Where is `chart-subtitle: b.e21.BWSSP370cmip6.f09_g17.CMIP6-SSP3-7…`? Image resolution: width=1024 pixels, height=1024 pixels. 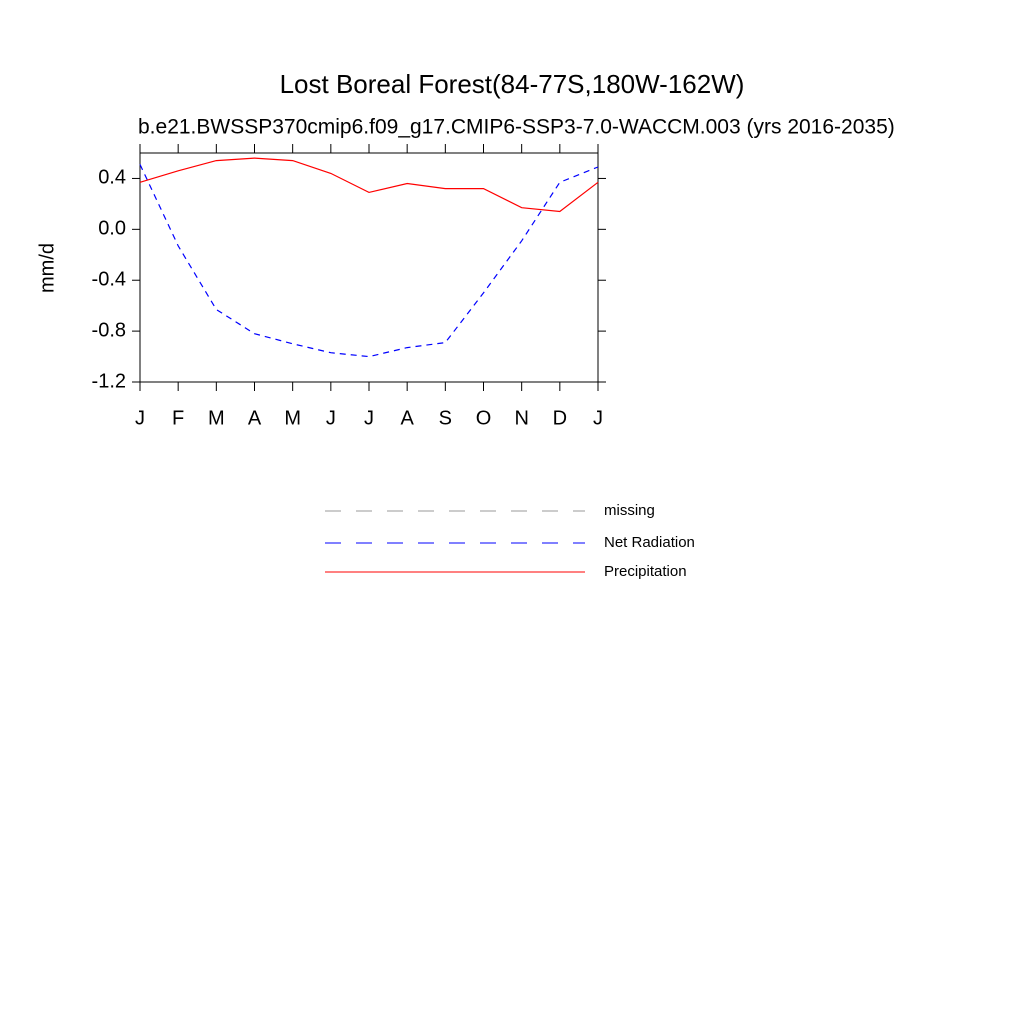 chart-subtitle: b.e21.BWSSP370cmip6.f09_g17.CMIP6-SSP3-7… is located at coordinates (516, 127).